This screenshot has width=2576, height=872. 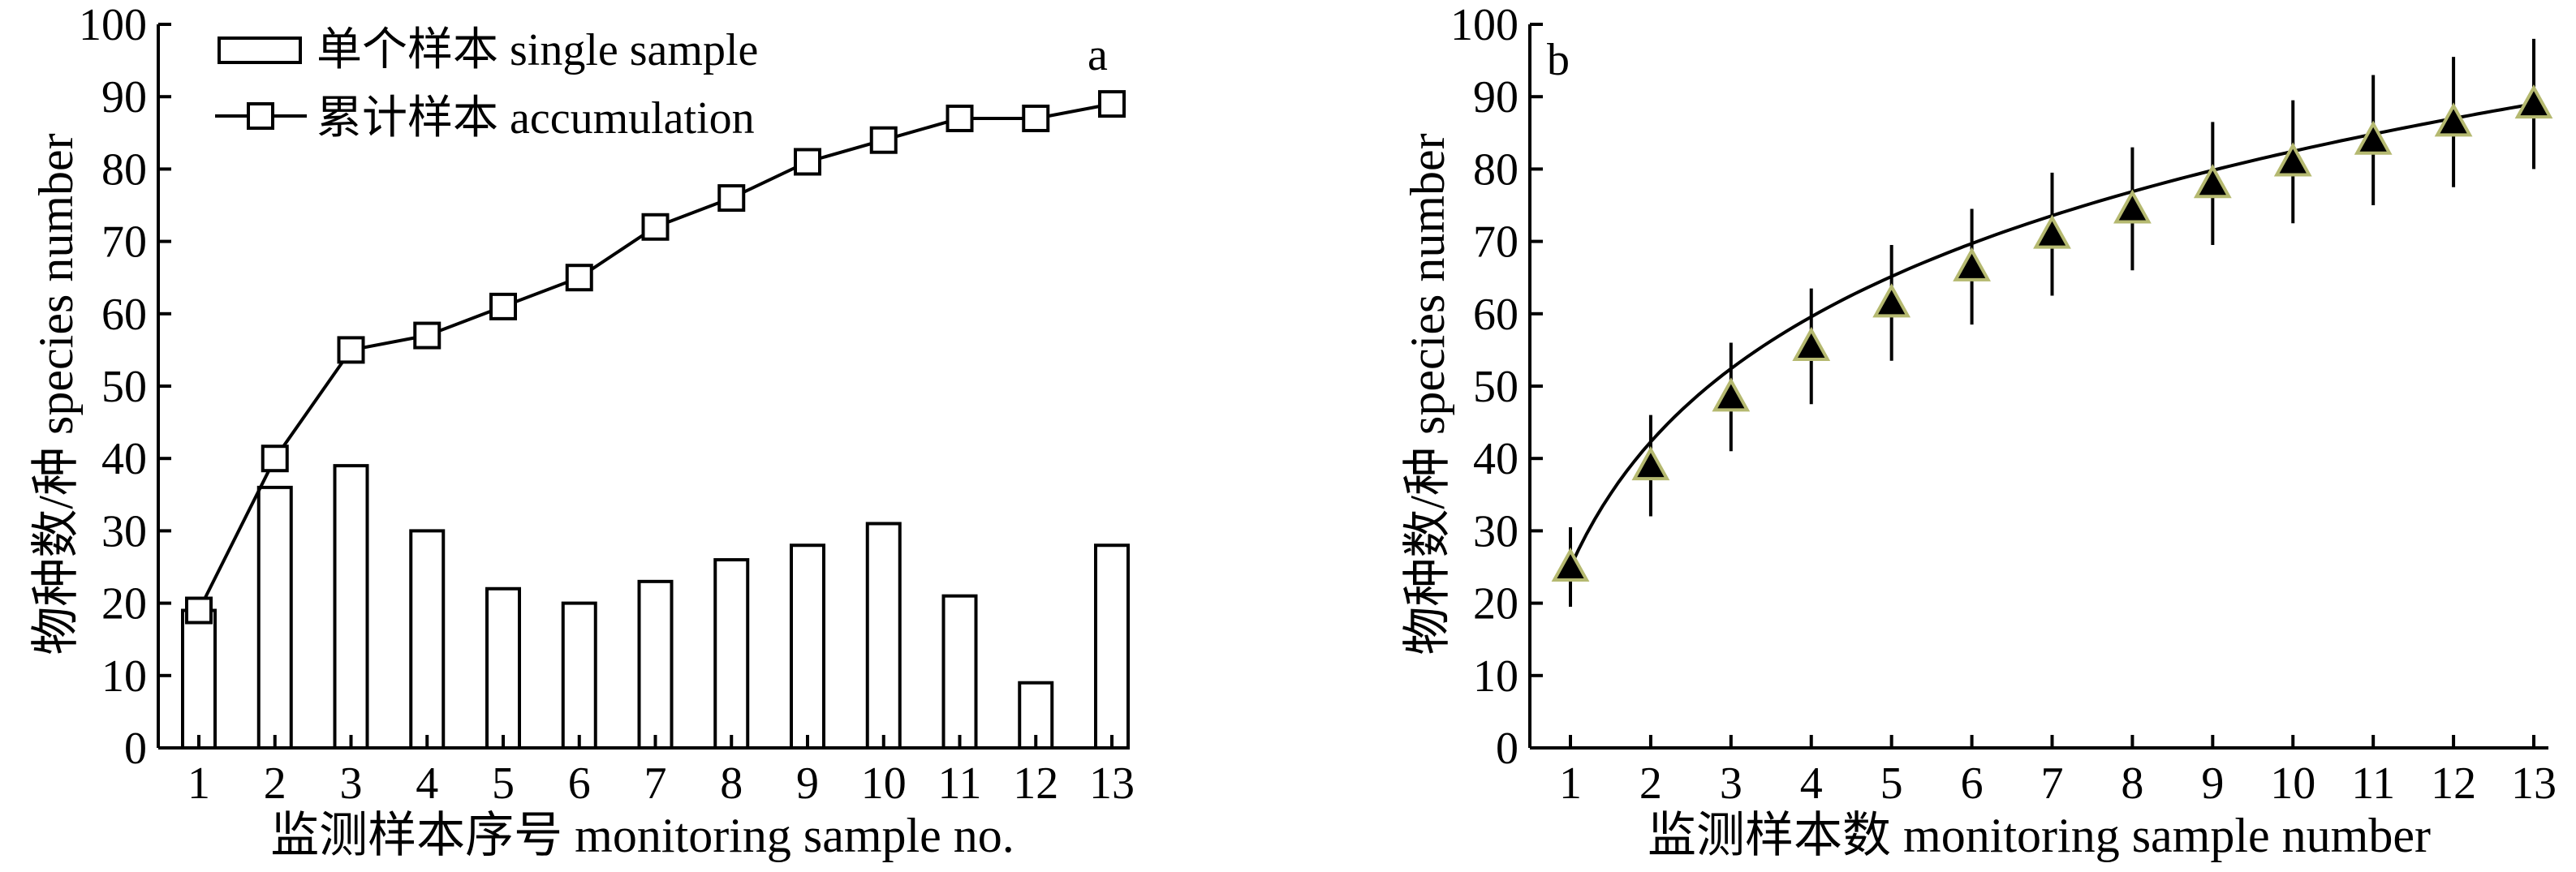 What do you see at coordinates (199, 783) in the screenshot?
I see `panel-a-x-tick-label: 1` at bounding box center [199, 783].